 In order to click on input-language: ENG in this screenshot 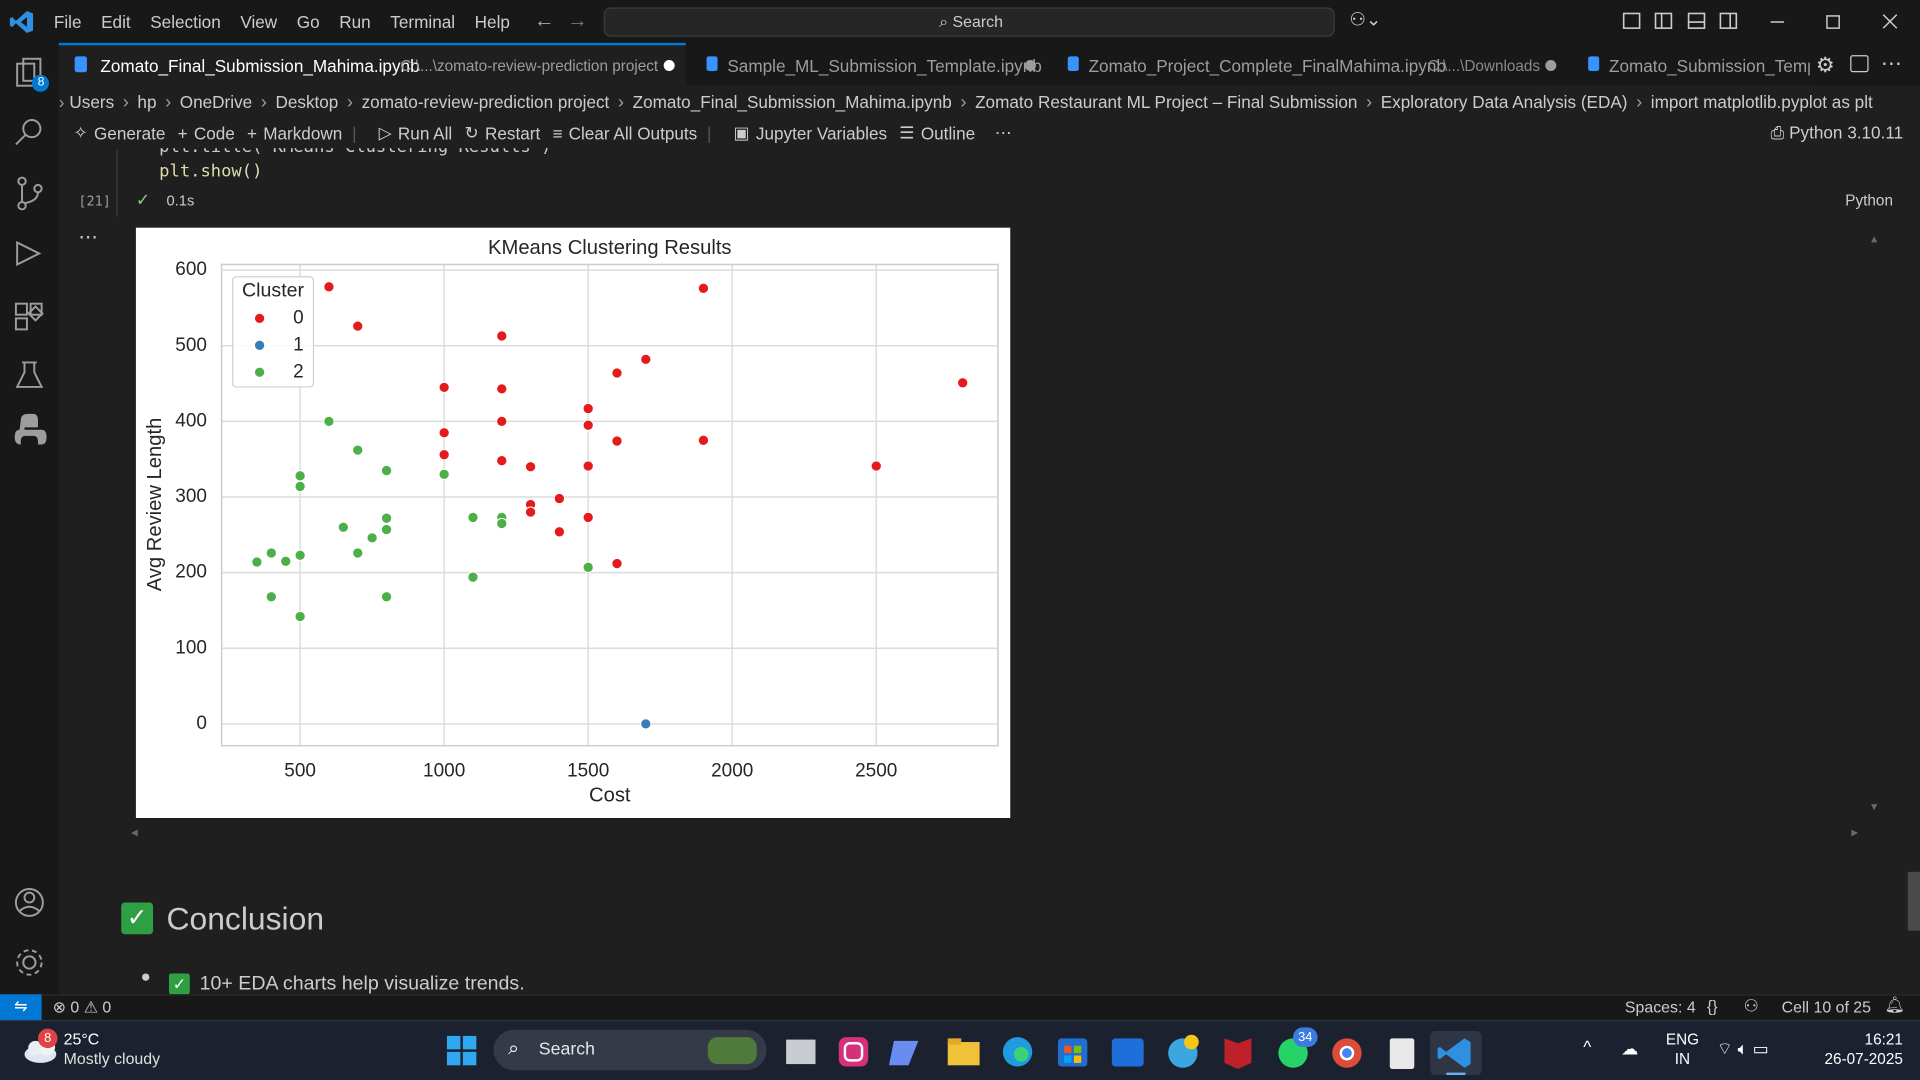, I will do `click(1682, 1040)`.